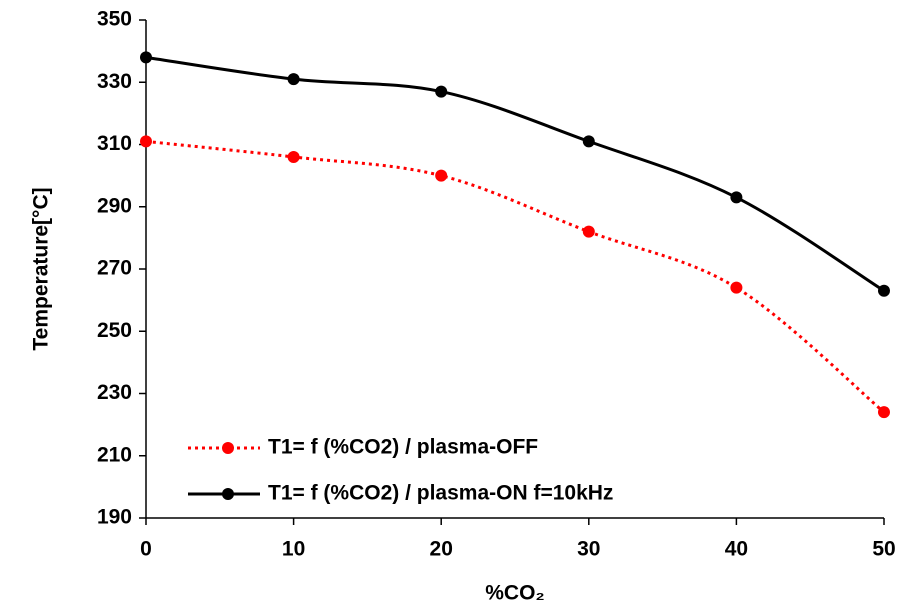 The image size is (910, 607). I want to click on y-tick-label: 210, so click(114, 454).